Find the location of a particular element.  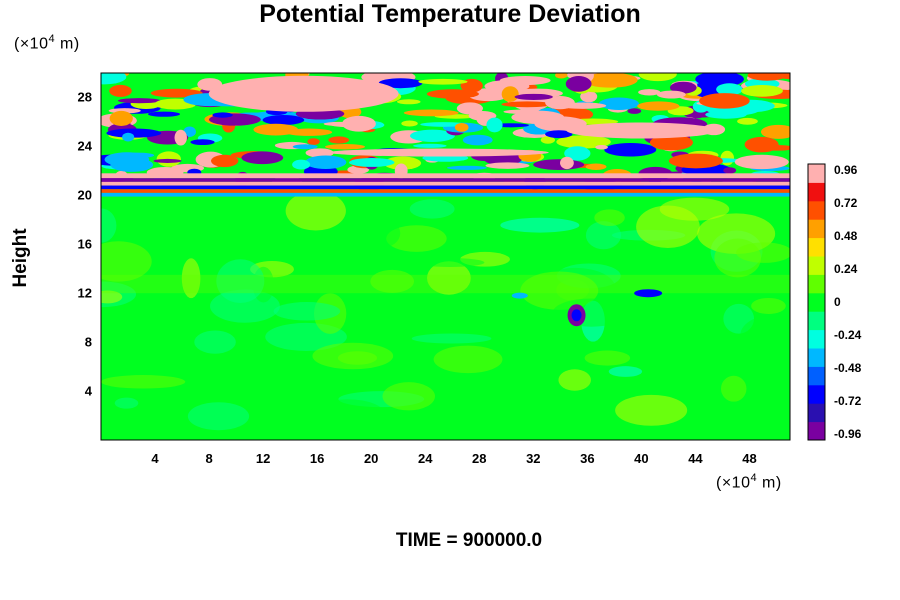

x-tick-label: 48 is located at coordinates (749, 458).